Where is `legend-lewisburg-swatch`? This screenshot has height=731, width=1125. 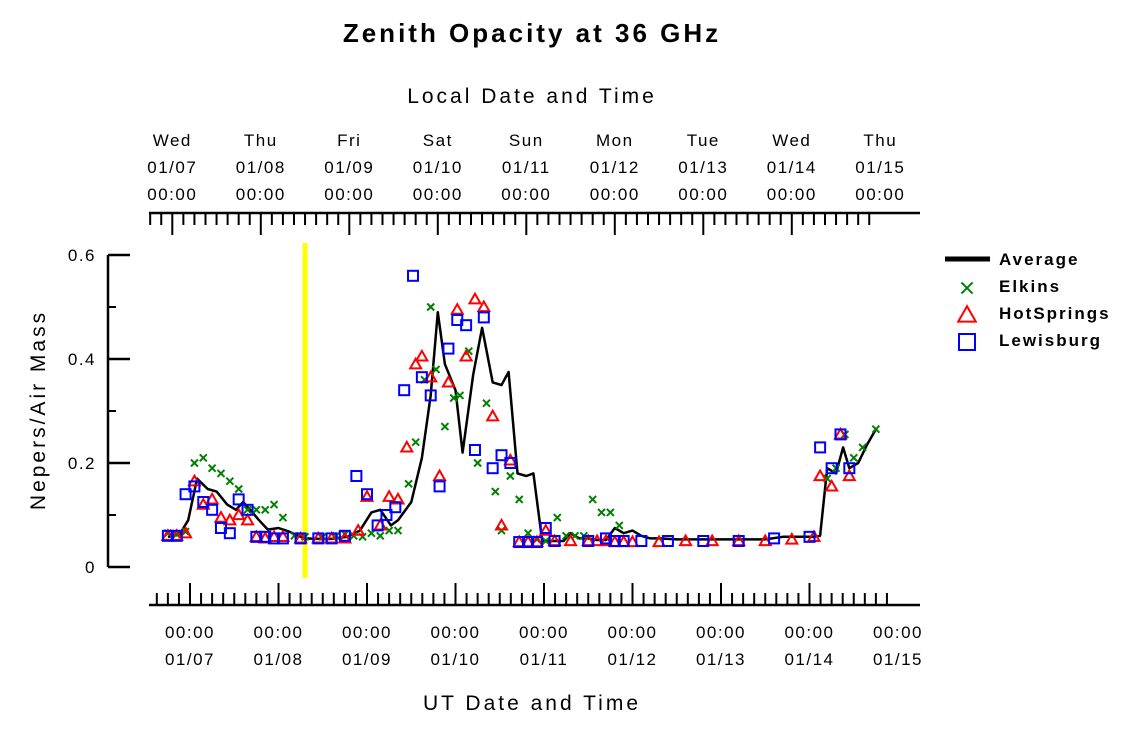 legend-lewisburg-swatch is located at coordinates (967, 342).